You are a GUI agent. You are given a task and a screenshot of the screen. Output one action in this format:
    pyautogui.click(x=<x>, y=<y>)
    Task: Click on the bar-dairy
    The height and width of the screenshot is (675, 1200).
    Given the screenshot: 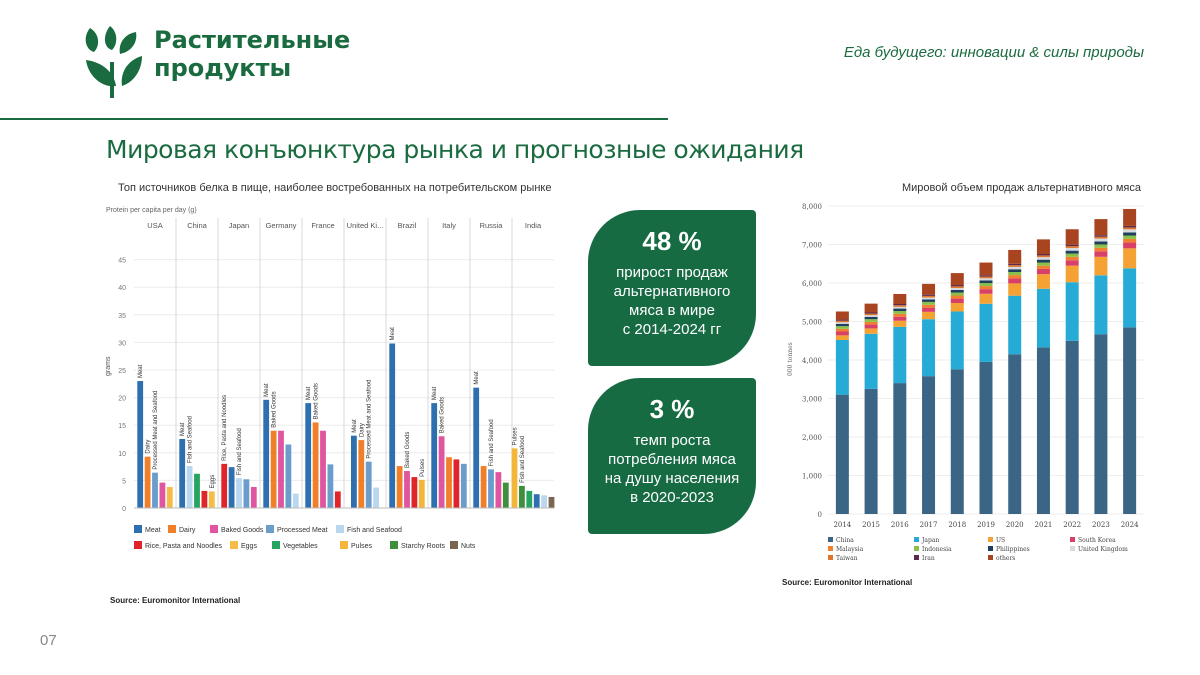 What is the action you would take?
    pyautogui.click(x=147, y=482)
    